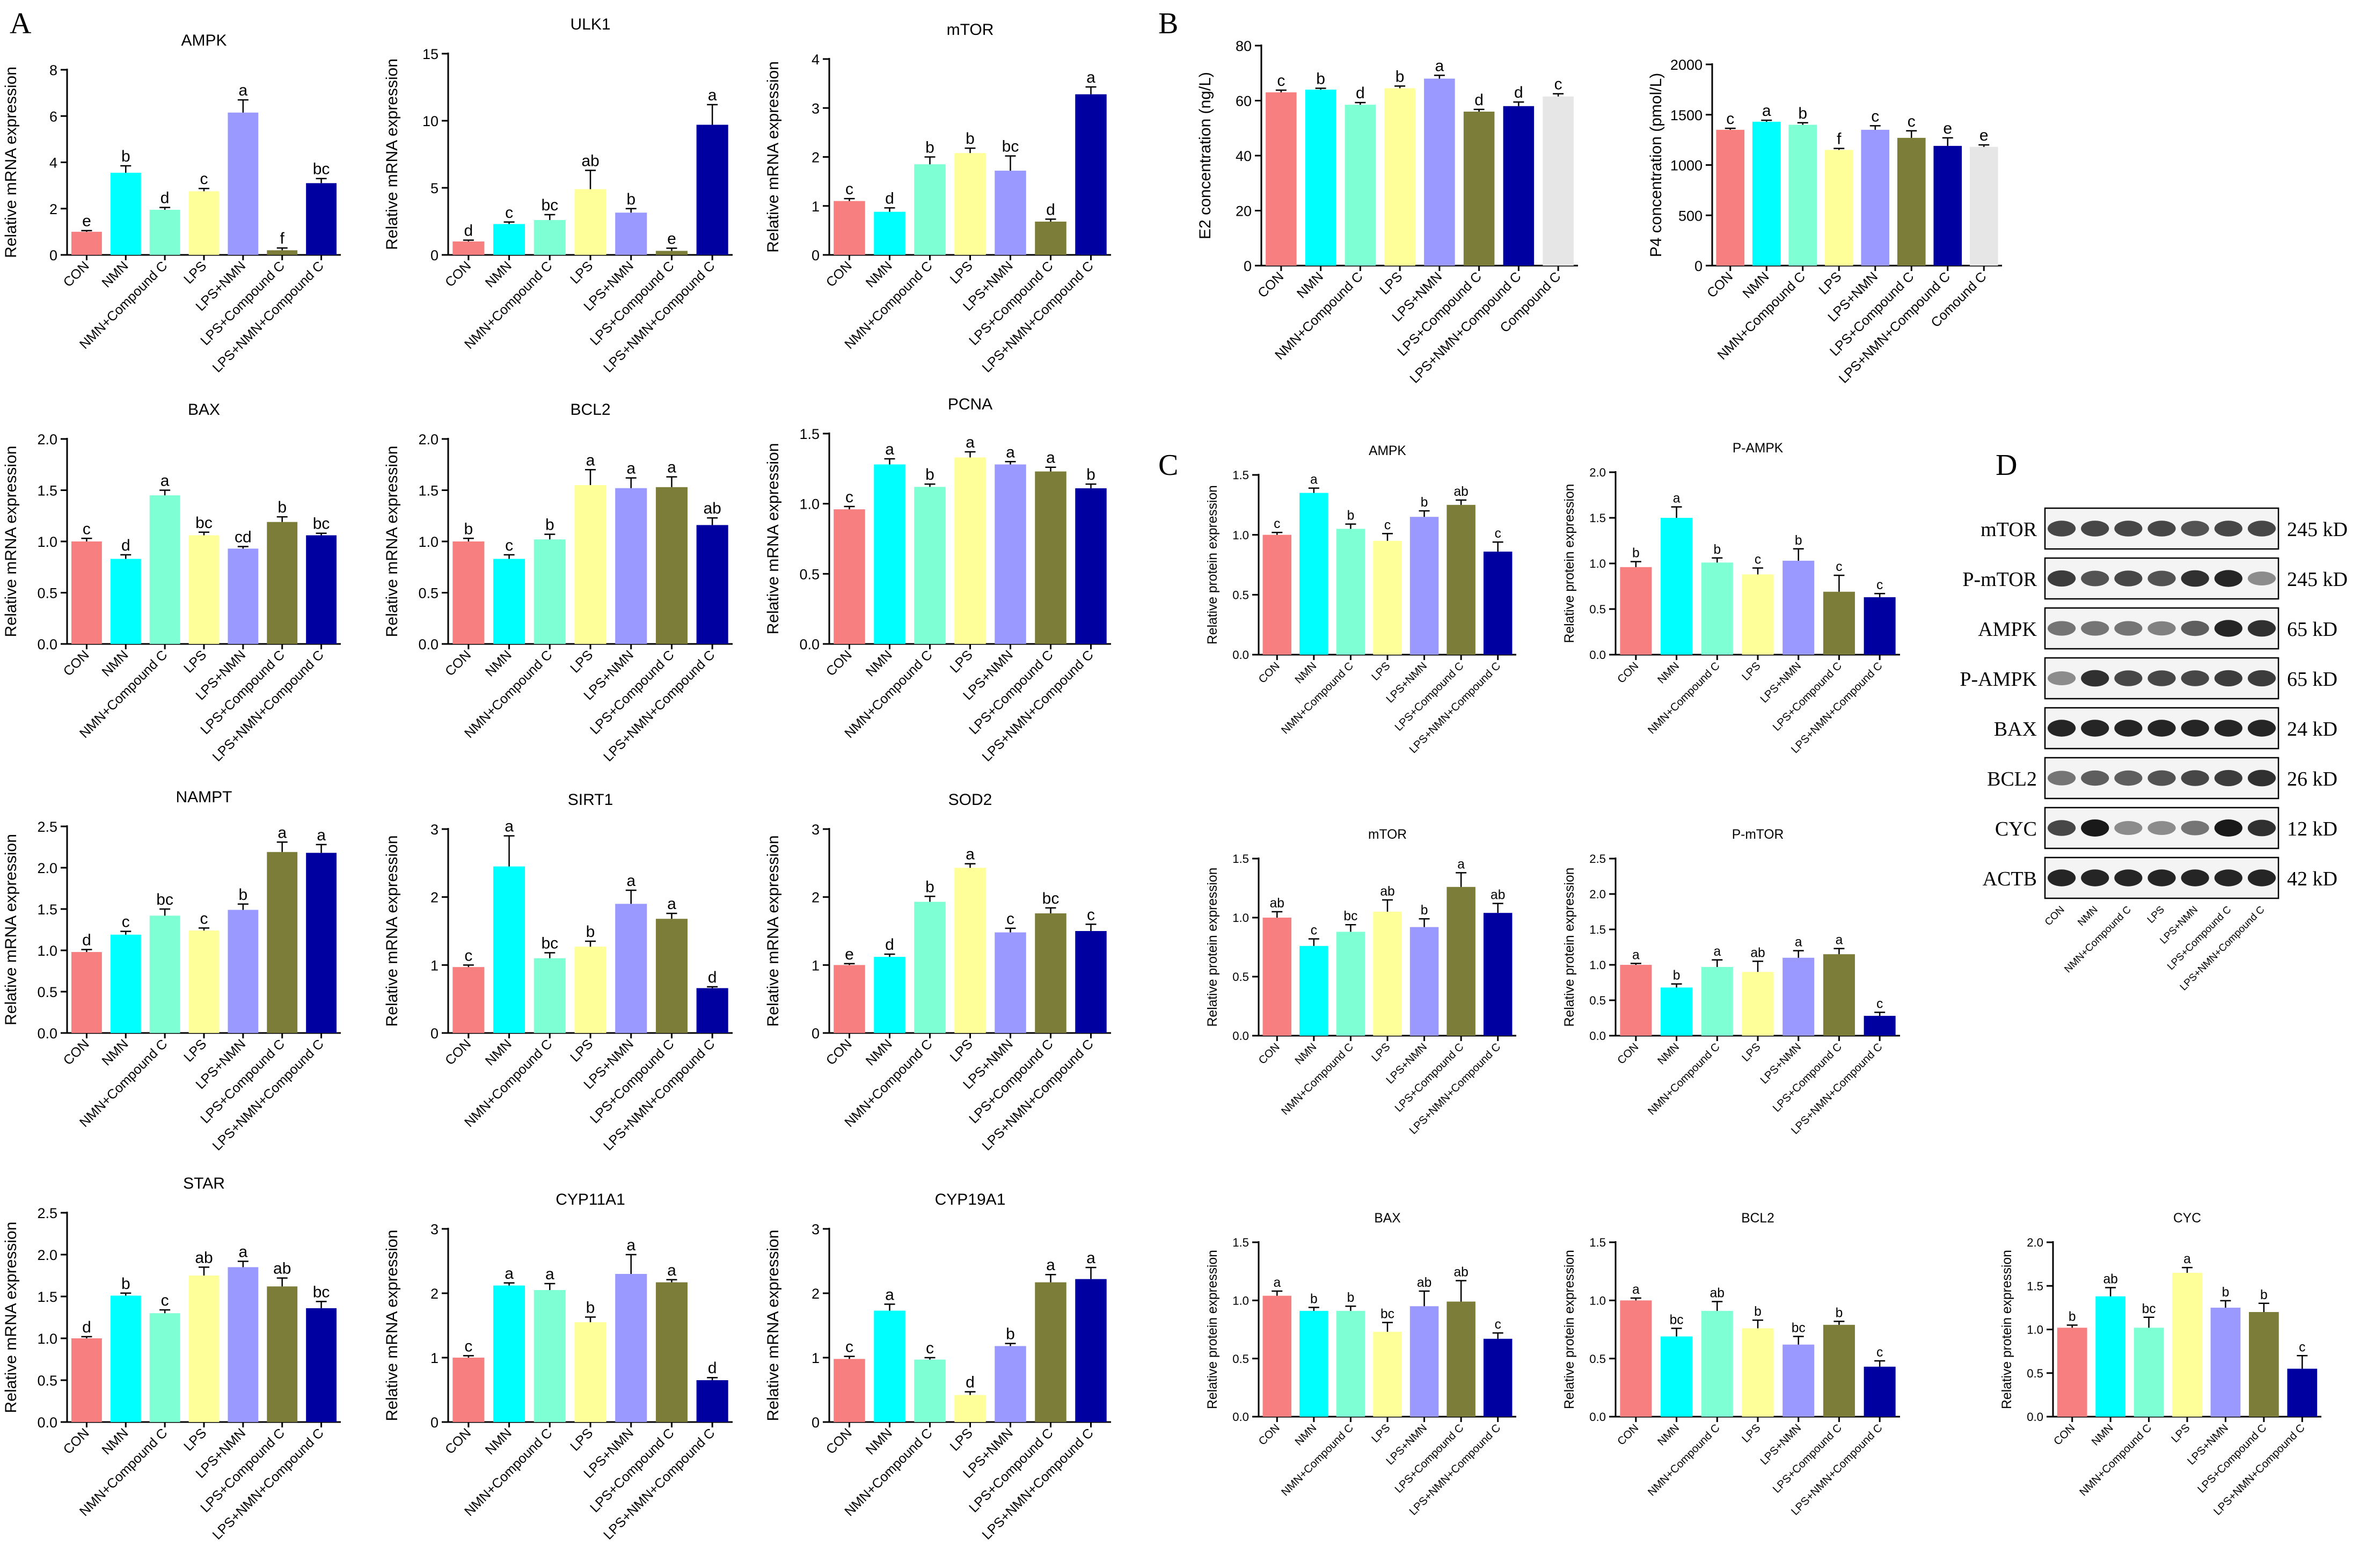 The height and width of the screenshot is (1568, 2367). I want to click on x-tick-label: LPS, so click(581, 1050).